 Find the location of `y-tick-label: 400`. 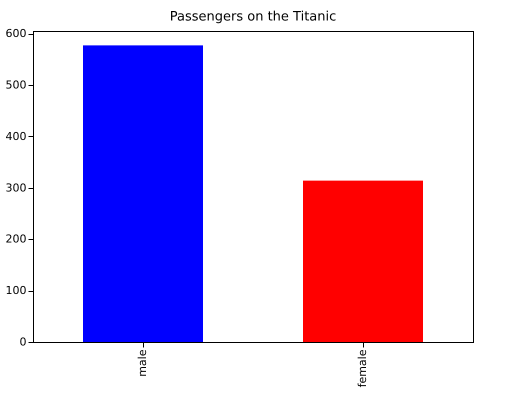

y-tick-label: 400 is located at coordinates (16, 136).